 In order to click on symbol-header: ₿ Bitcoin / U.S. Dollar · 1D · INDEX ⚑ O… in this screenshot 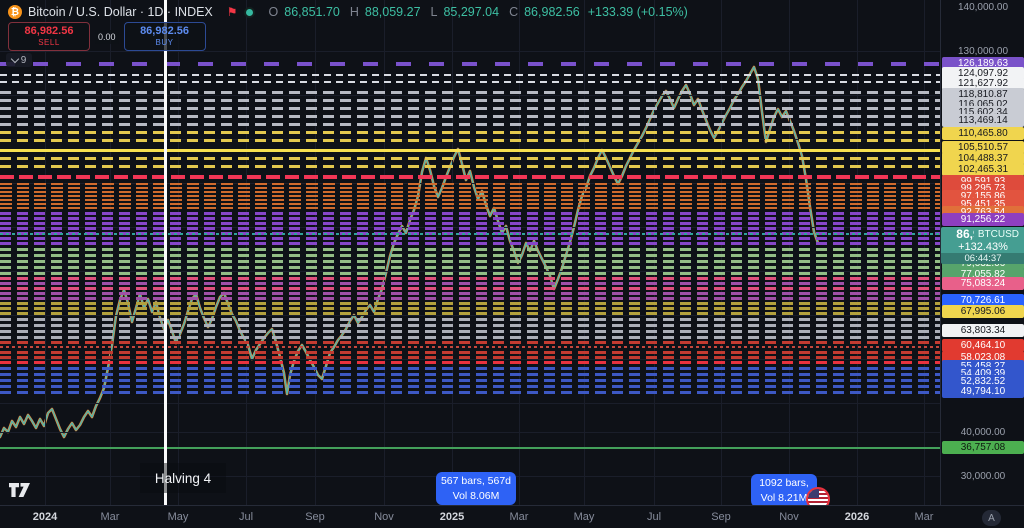, I will do `click(348, 12)`.